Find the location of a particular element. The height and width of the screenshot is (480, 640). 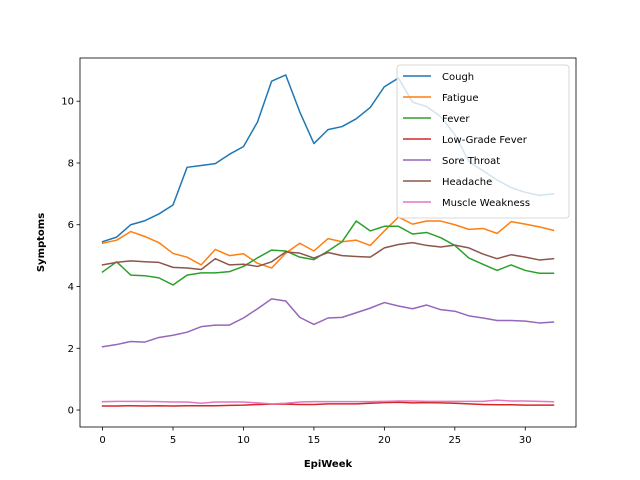

y-tick-label: 2 is located at coordinates (71, 349).